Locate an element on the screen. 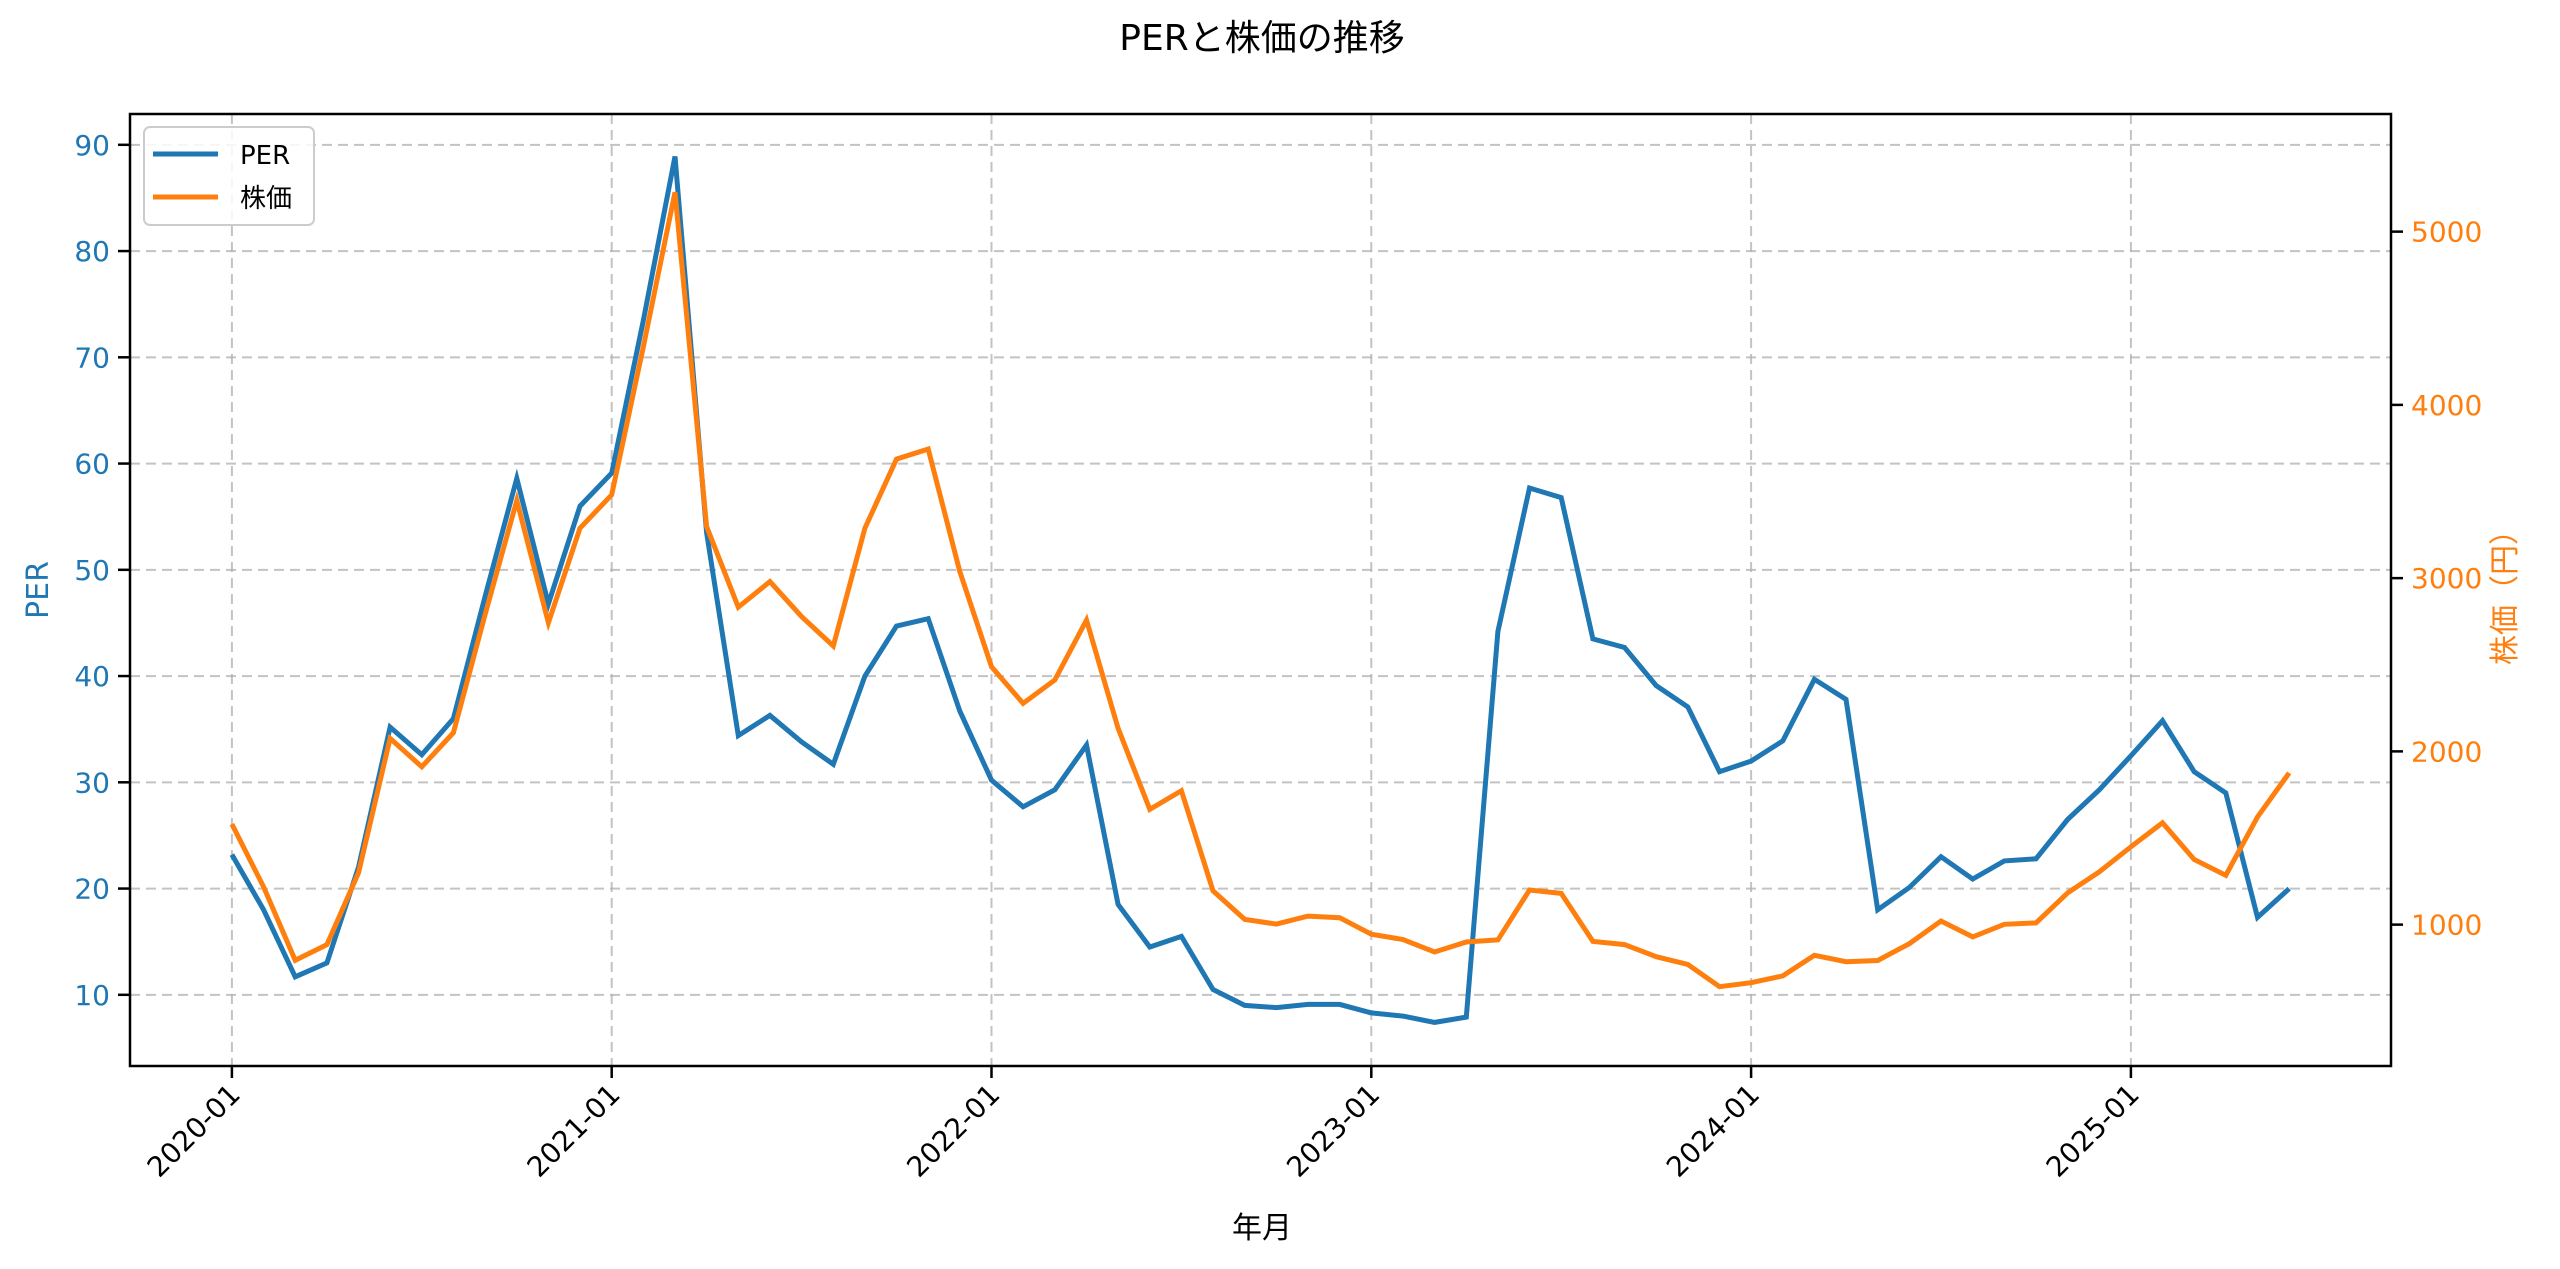 Image resolution: width=2560 pixels, height=1269 pixels. x-axis-label: 年月 is located at coordinates (1262, 1228).